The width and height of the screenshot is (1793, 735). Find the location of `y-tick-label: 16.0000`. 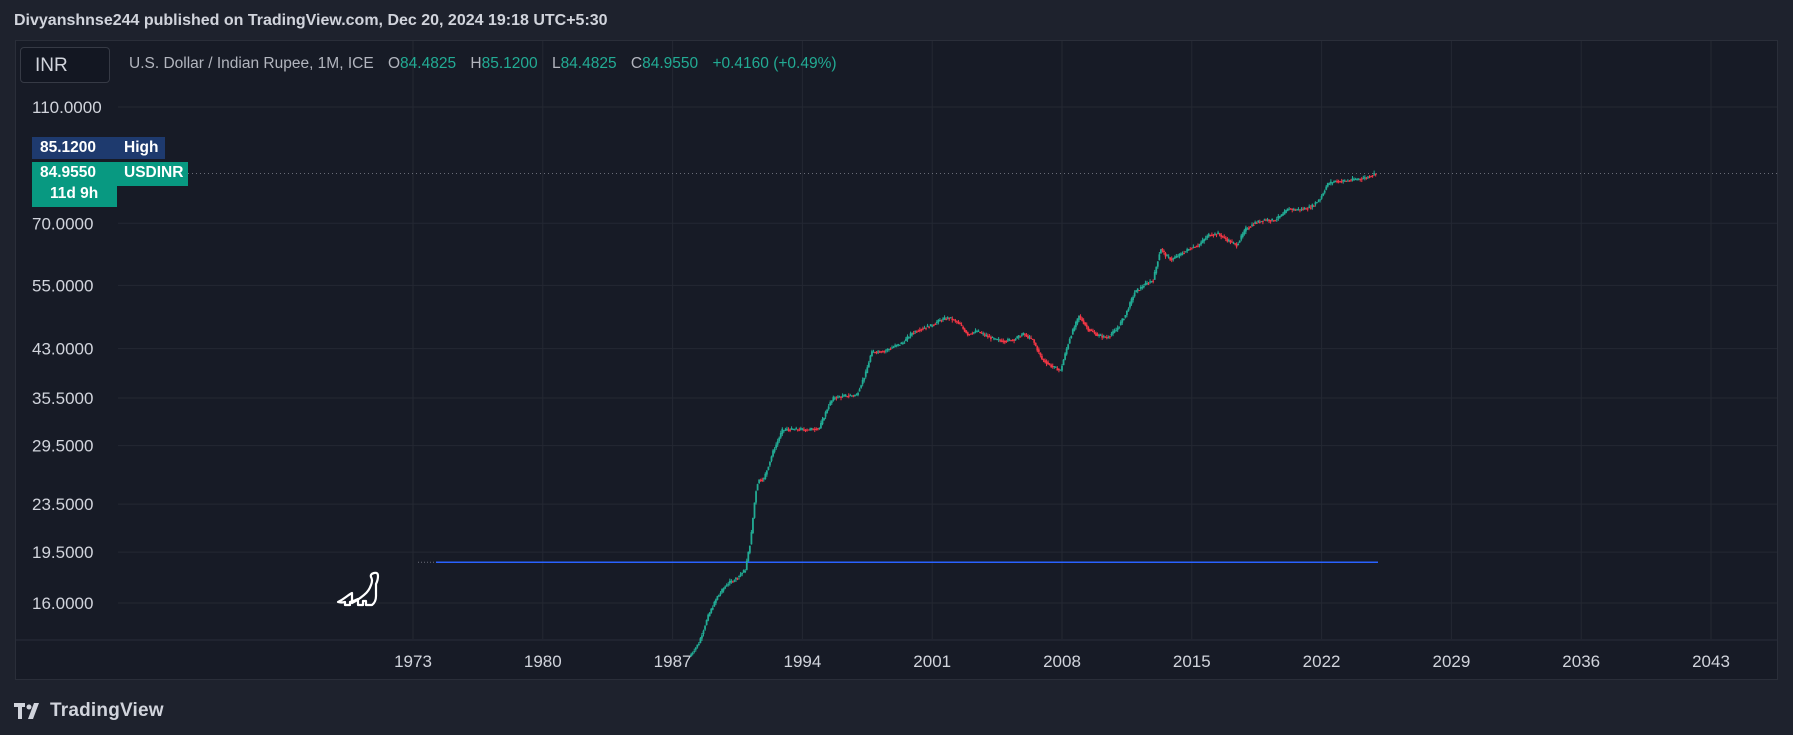

y-tick-label: 16.0000 is located at coordinates (62, 603).